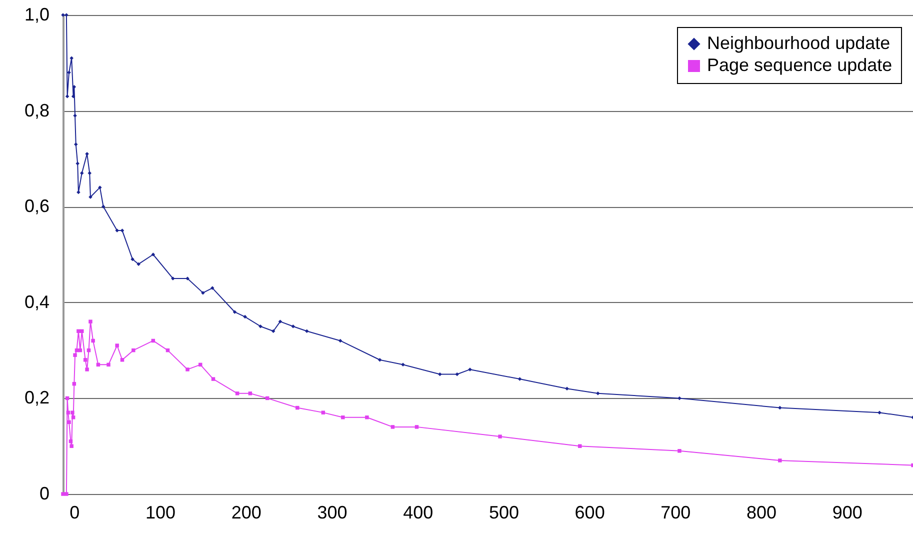 Image resolution: width=913 pixels, height=536 pixels. Describe the element at coordinates (761, 512) in the screenshot. I see `x-tick-label: 800` at that location.